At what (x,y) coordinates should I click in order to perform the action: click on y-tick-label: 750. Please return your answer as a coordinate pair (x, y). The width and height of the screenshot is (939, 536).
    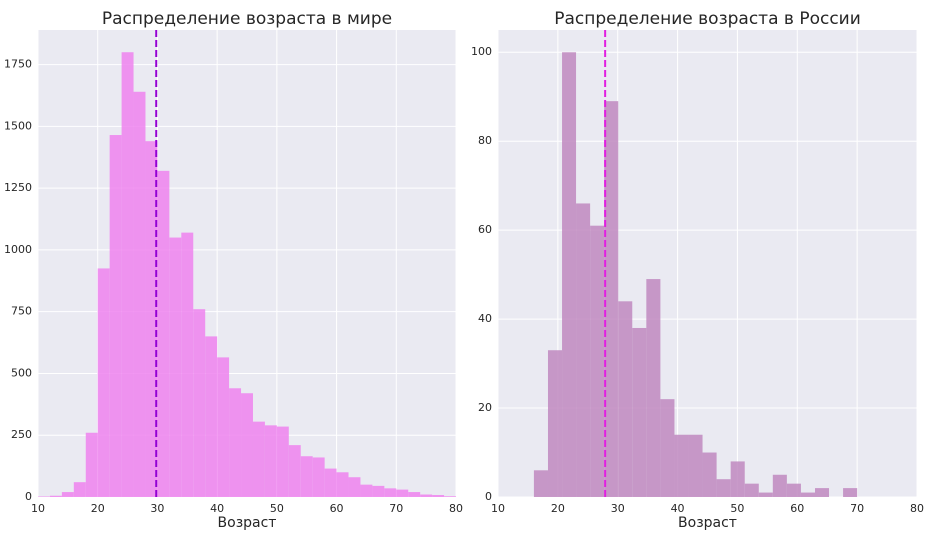
    Looking at the image, I should click on (21, 311).